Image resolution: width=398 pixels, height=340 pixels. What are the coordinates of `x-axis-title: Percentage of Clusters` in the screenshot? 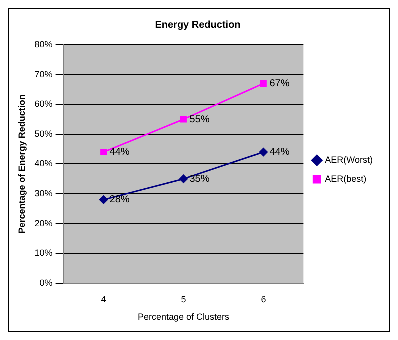 It's located at (184, 317).